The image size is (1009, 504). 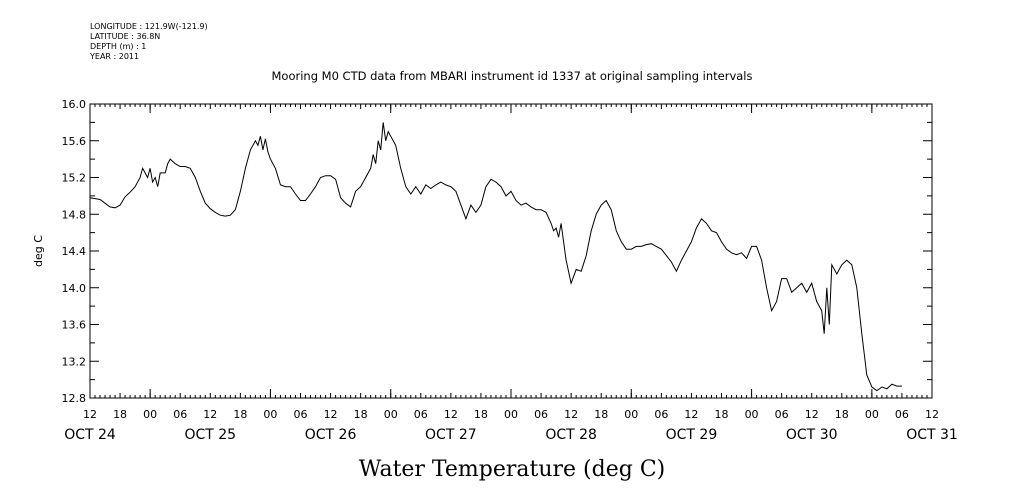 I want to click on x-day-label: OCT 24, so click(x=90, y=435).